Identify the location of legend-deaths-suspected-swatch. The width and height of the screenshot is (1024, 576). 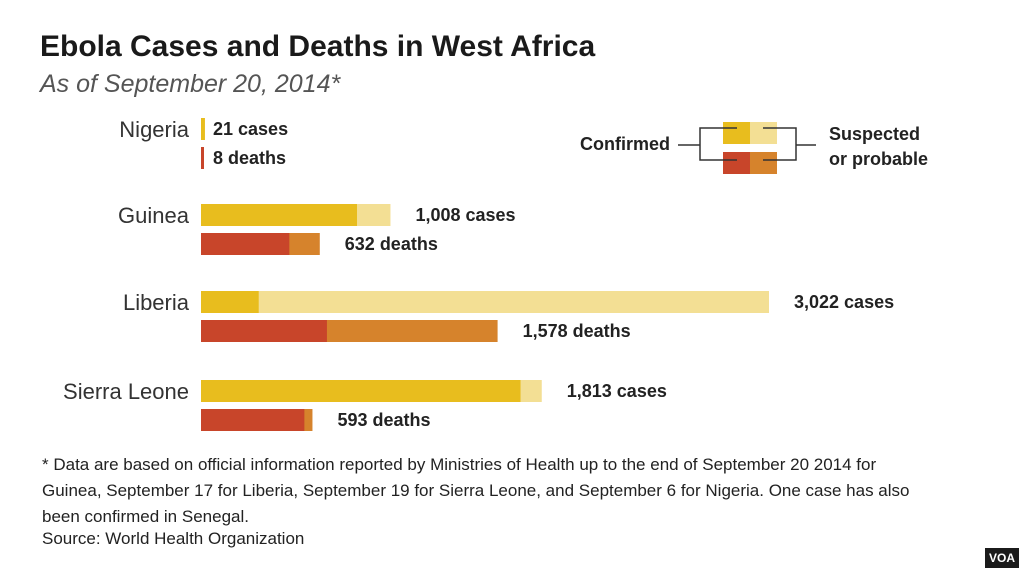
(763, 163).